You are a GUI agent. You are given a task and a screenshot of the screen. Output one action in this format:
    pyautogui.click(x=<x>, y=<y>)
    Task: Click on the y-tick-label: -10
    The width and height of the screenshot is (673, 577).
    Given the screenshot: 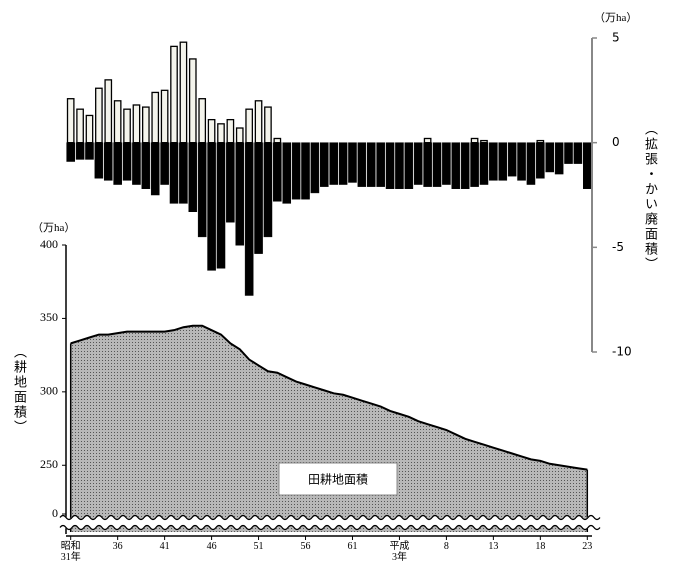 What is the action you would take?
    pyautogui.click(x=622, y=352)
    